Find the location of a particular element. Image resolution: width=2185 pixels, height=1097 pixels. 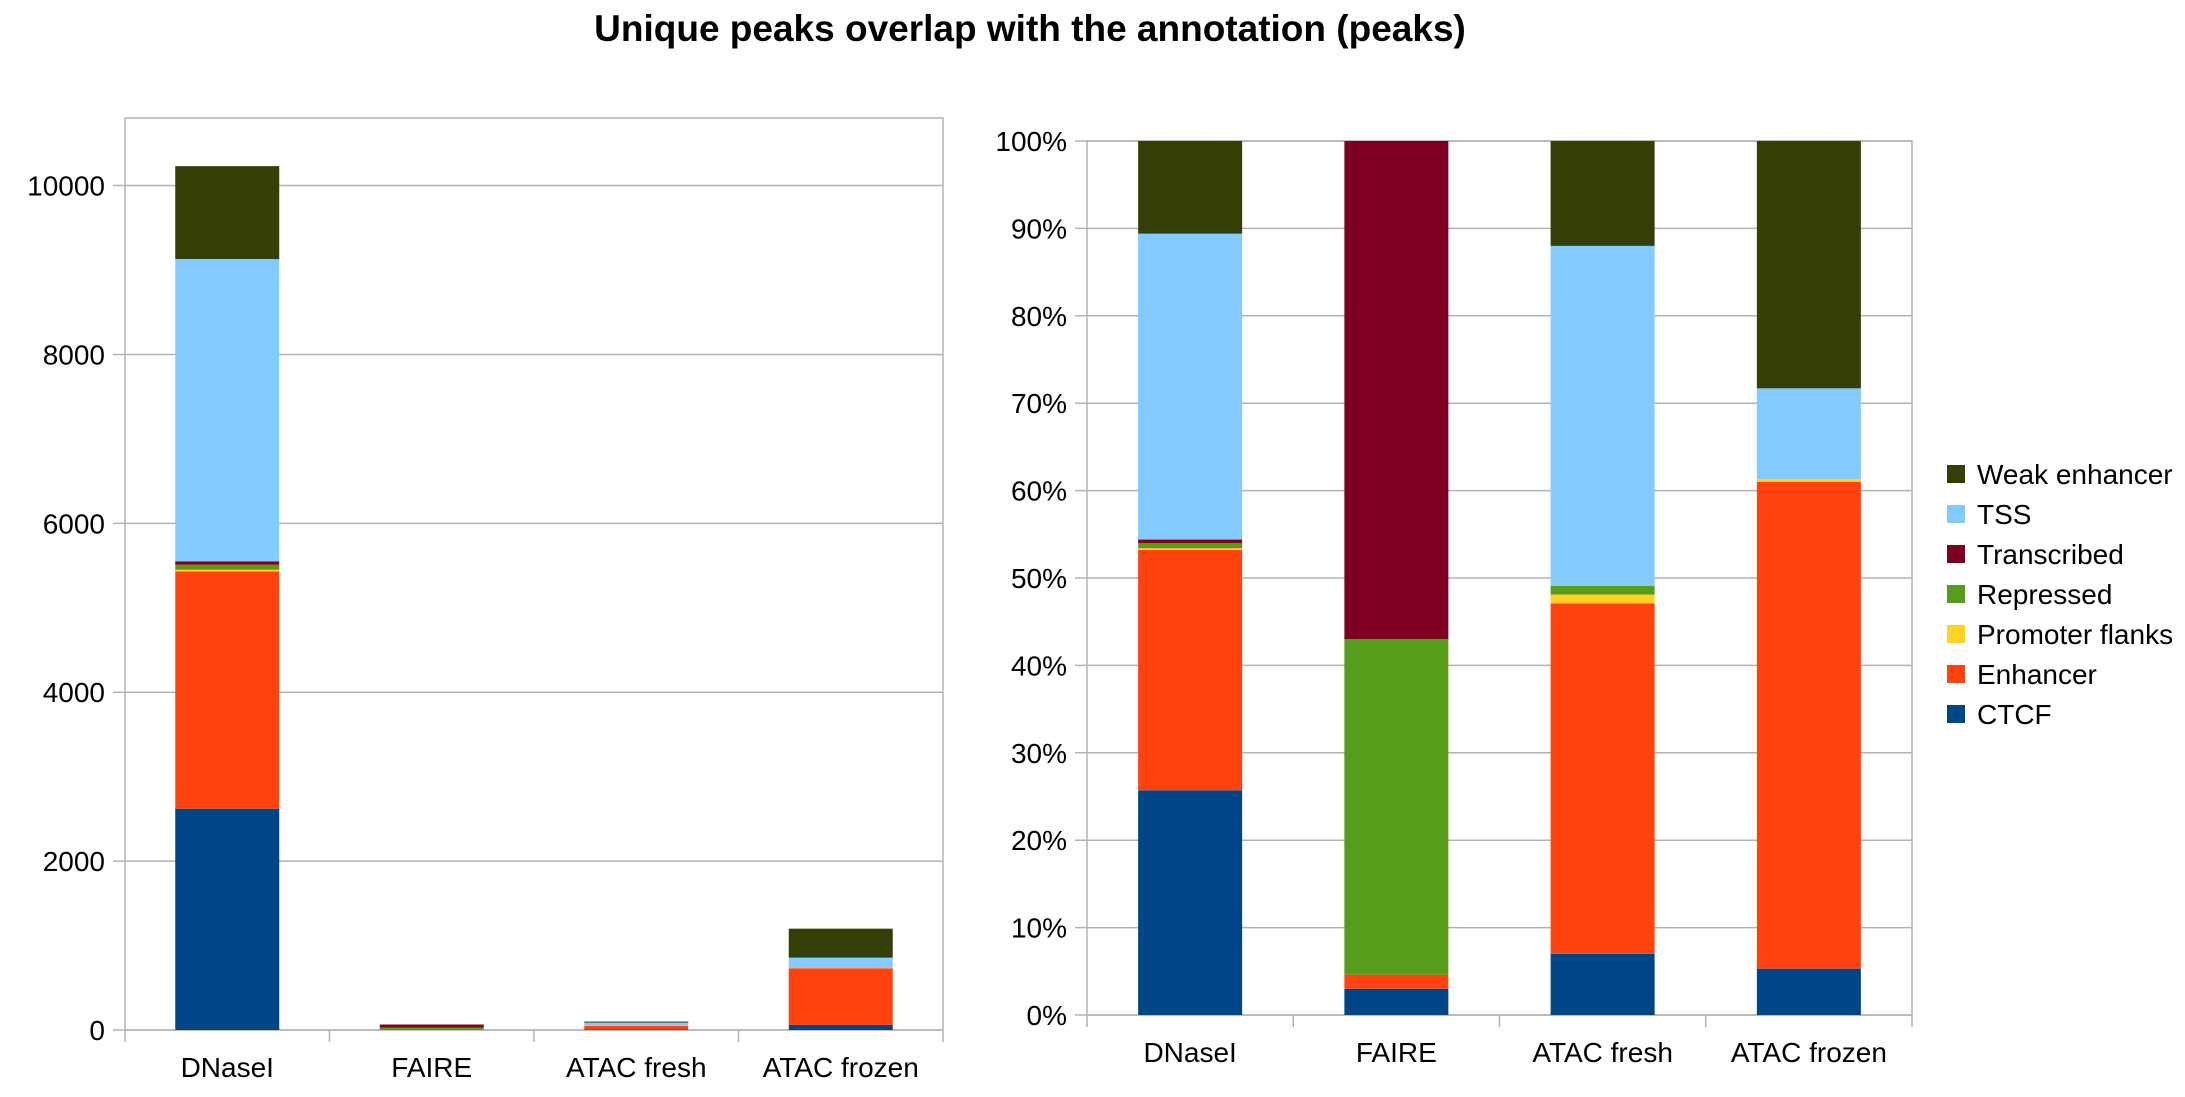

y-tick-label-right: 30% is located at coordinates (1039, 753).